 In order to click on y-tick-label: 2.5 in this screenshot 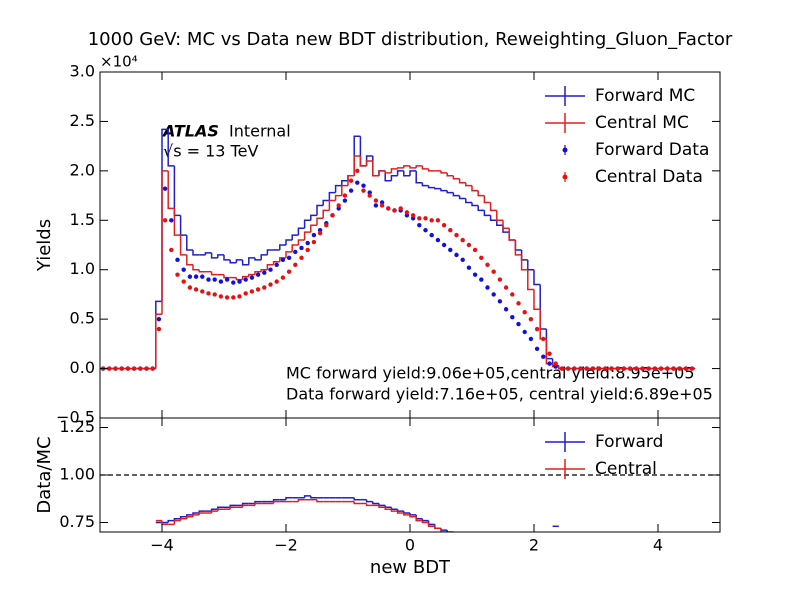, I will do `click(82, 120)`.